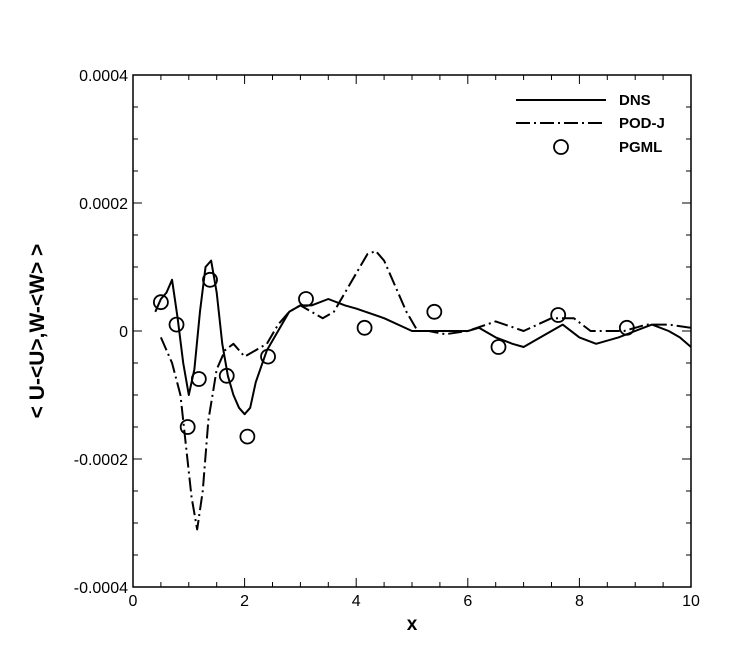 The width and height of the screenshot is (747, 665). What do you see at coordinates (691, 601) in the screenshot?
I see `x-tick-label: 10` at bounding box center [691, 601].